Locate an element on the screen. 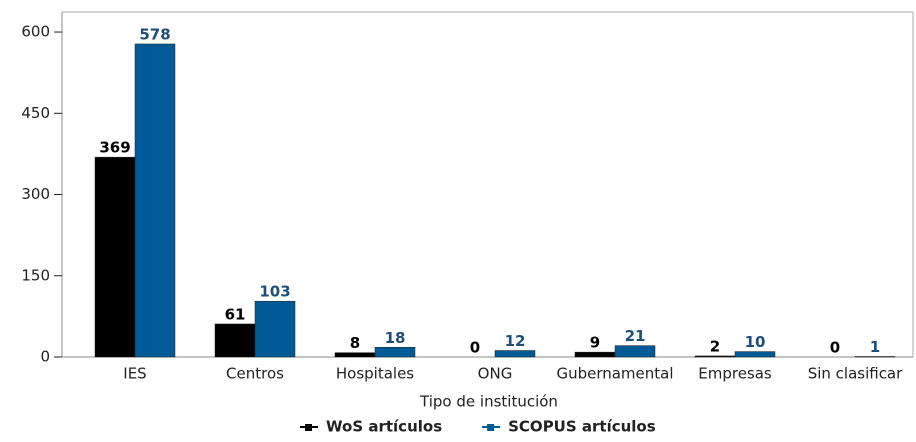 The height and width of the screenshot is (442, 916). x-tick-label: Empresas is located at coordinates (735, 374).